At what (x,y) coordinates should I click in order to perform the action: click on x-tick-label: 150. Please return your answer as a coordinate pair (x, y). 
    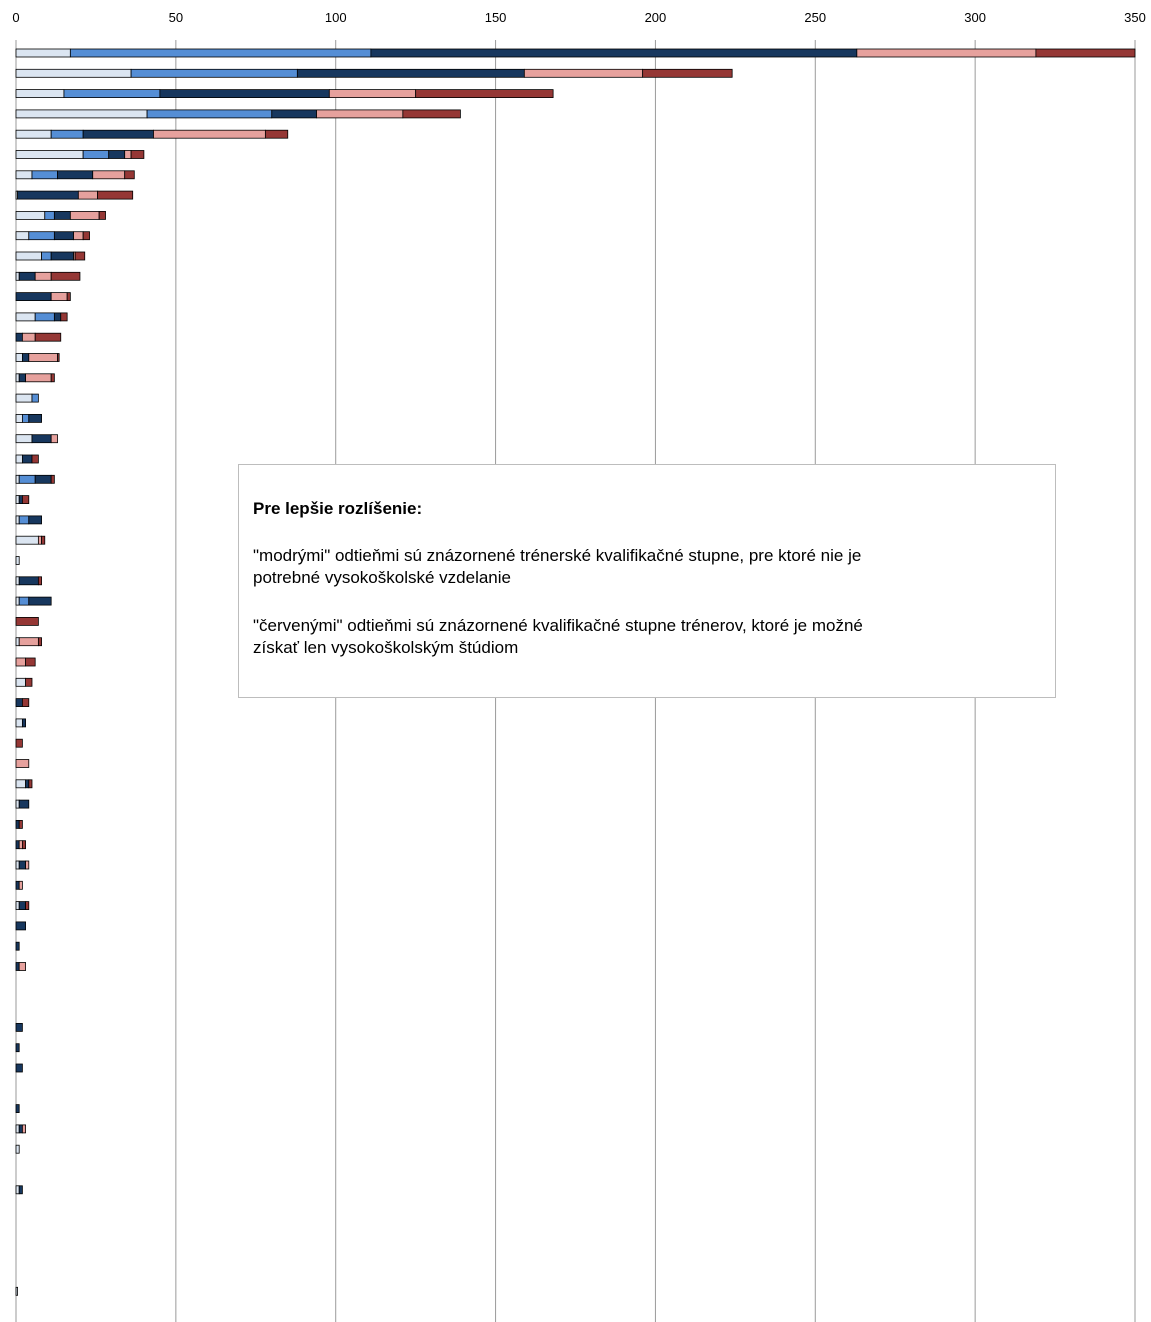
    Looking at the image, I should click on (496, 17).